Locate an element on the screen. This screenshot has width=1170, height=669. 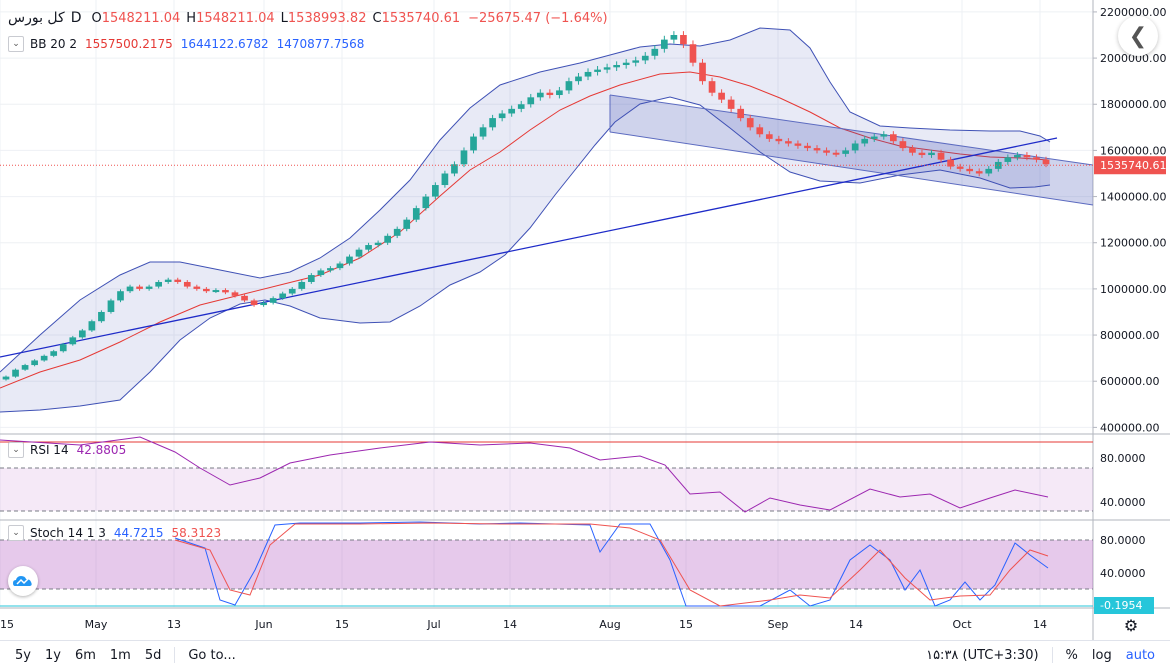
scroll-back-button: ❮ is located at coordinates (1138, 36).